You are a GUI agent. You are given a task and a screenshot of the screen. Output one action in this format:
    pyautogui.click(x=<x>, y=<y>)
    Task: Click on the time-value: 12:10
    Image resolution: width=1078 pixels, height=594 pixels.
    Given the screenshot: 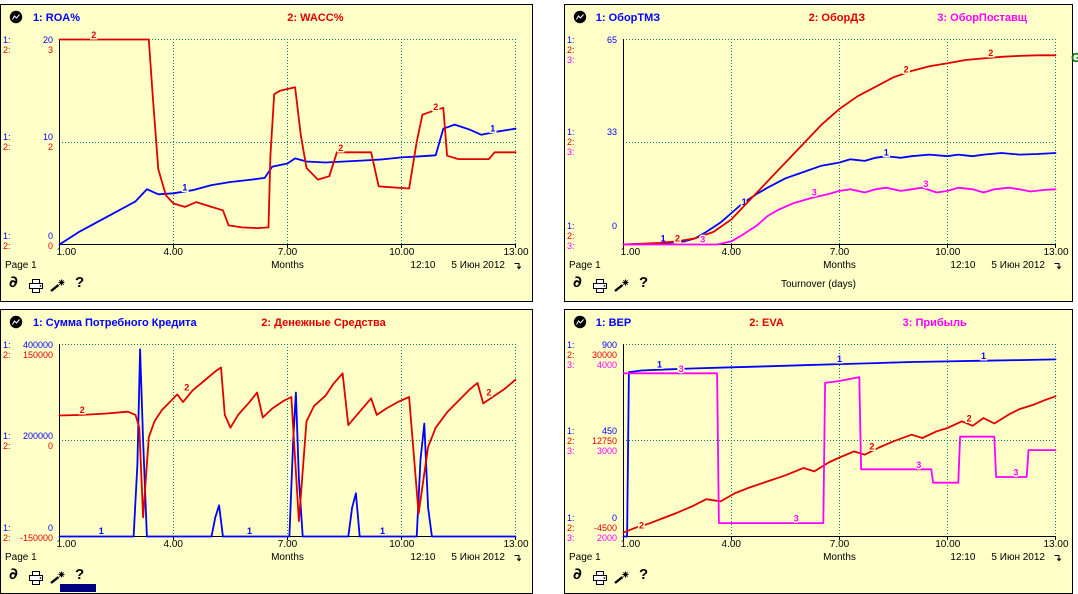 What is the action you would take?
    pyautogui.click(x=423, y=265)
    